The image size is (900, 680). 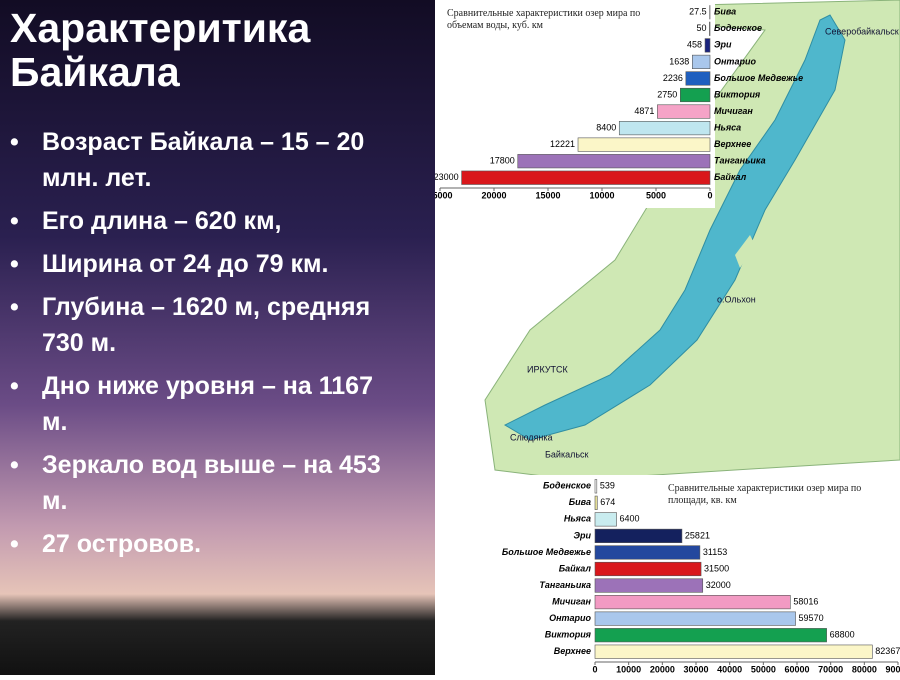 I want to click on x-tick-label: 70000, so click(x=830, y=669).